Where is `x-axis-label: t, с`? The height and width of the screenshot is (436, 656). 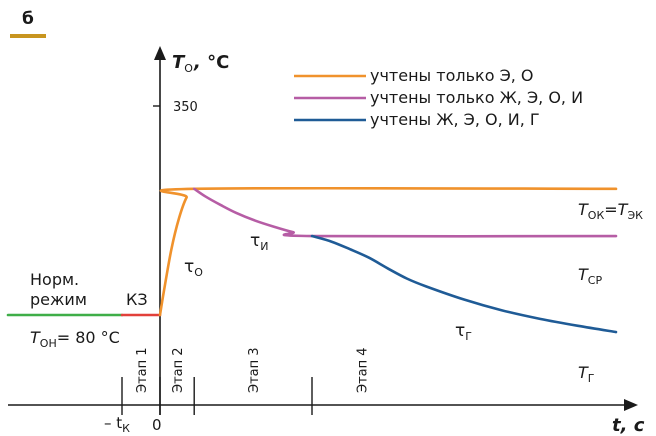
x-axis-label: t, с is located at coordinates (628, 425).